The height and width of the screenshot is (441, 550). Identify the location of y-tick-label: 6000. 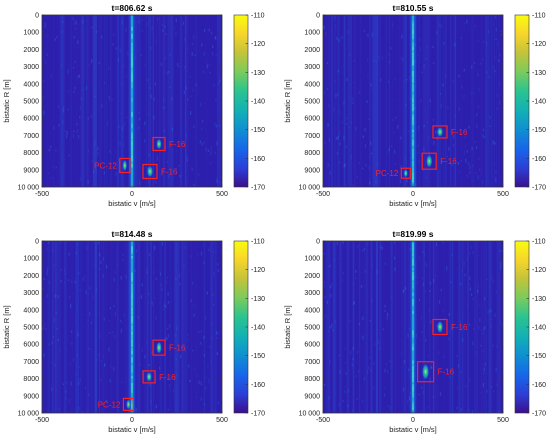
(31, 119).